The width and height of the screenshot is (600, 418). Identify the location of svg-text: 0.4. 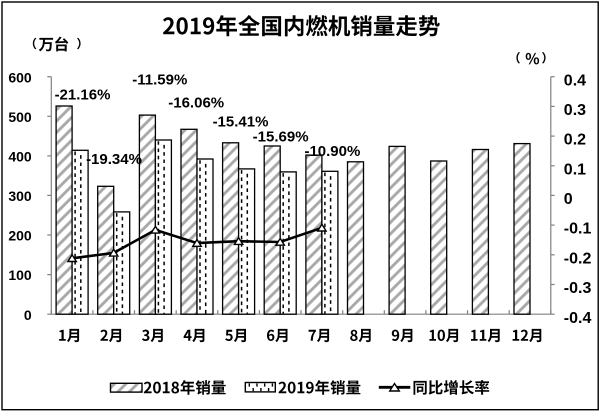
(575, 80).